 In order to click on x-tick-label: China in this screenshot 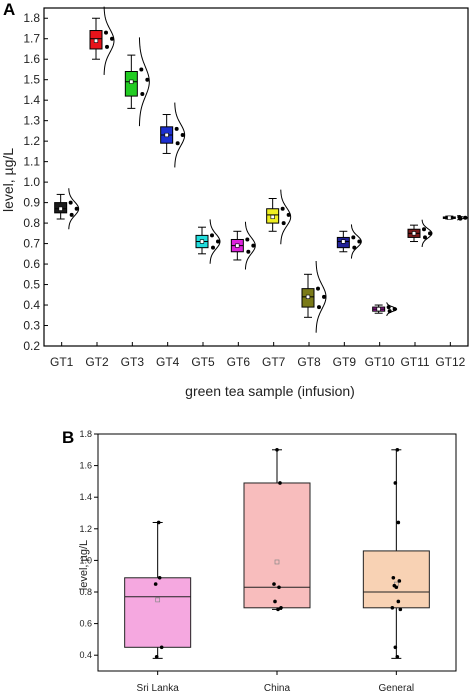, I will do `click(277, 688)`.